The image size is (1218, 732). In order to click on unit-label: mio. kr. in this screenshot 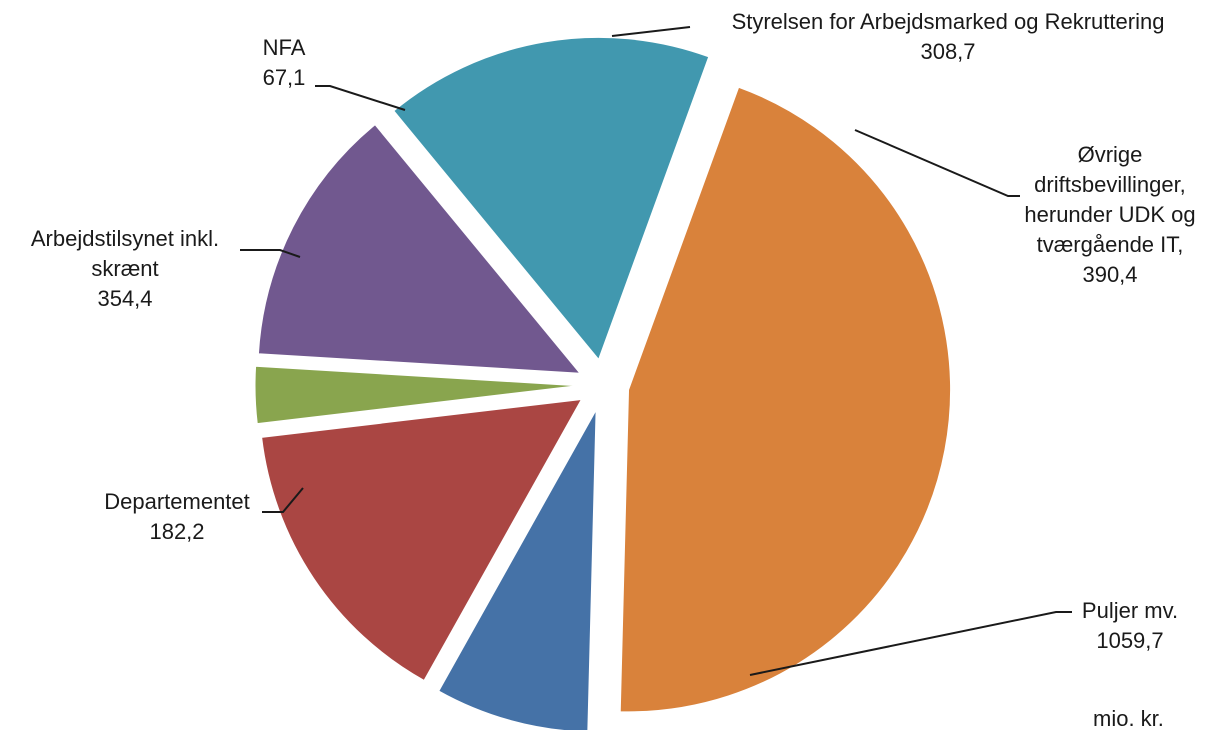, I will do `click(1128, 718)`.